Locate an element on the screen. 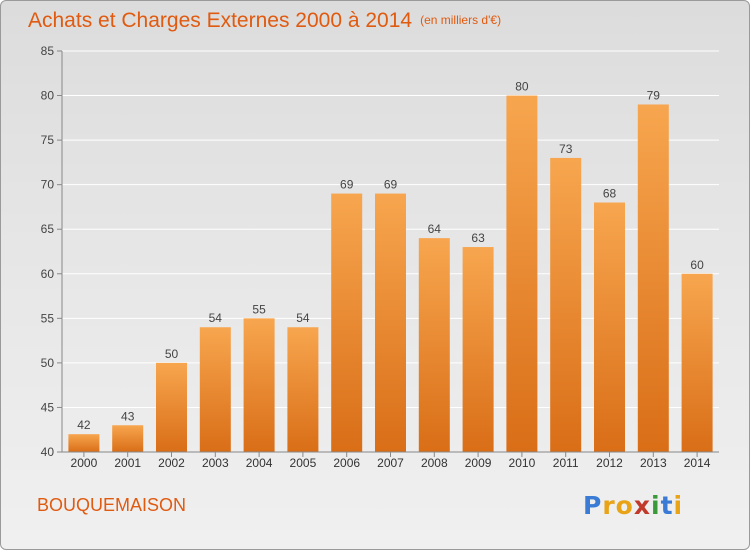 This screenshot has height=550, width=750. y-tick-label: 85 is located at coordinates (48, 51).